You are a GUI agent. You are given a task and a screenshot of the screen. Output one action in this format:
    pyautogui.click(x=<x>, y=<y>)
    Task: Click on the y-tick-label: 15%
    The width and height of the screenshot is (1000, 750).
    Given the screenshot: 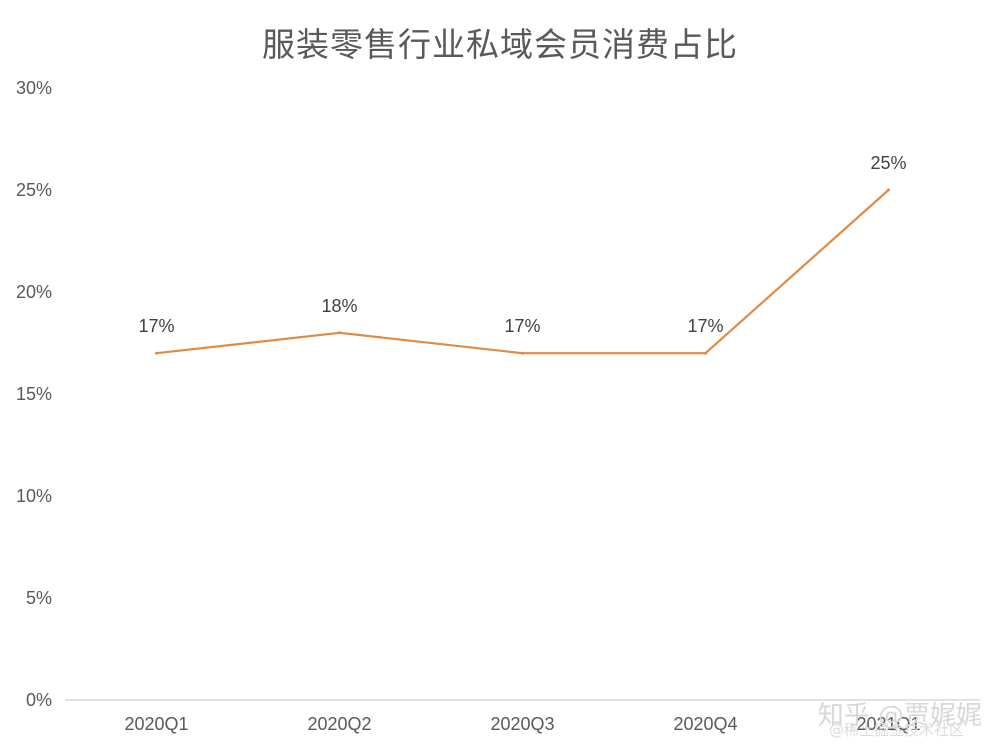 What is the action you would take?
    pyautogui.click(x=34, y=394)
    